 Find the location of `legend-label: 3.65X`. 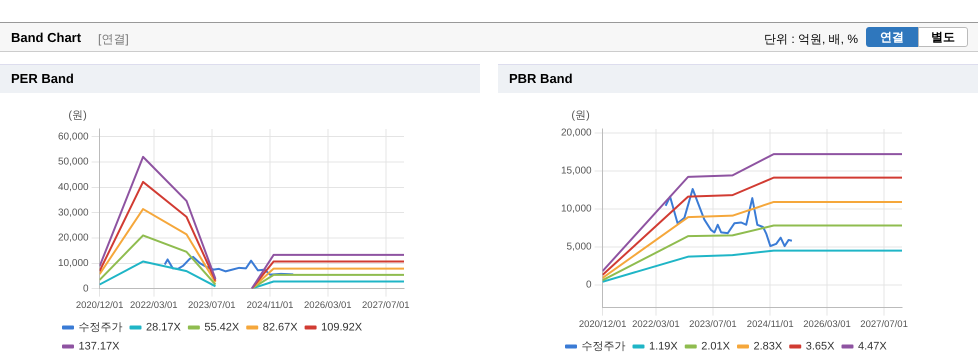

legend-label: 3.65X is located at coordinates (821, 346).